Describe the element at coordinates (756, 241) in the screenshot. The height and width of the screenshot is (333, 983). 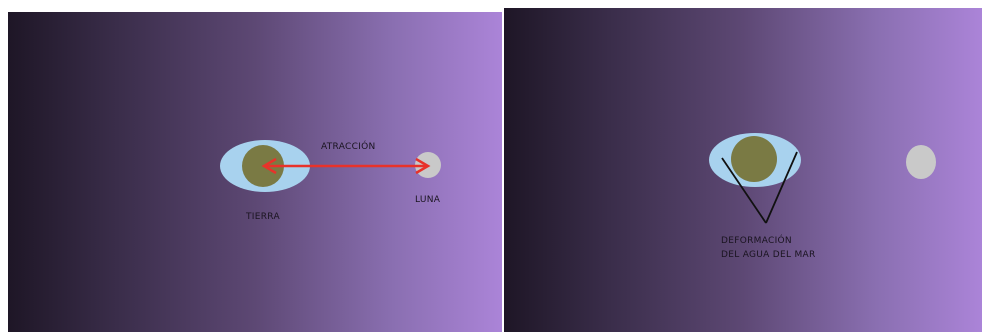
I see `deformation-label-line1: DEFORMACIÓN` at that location.